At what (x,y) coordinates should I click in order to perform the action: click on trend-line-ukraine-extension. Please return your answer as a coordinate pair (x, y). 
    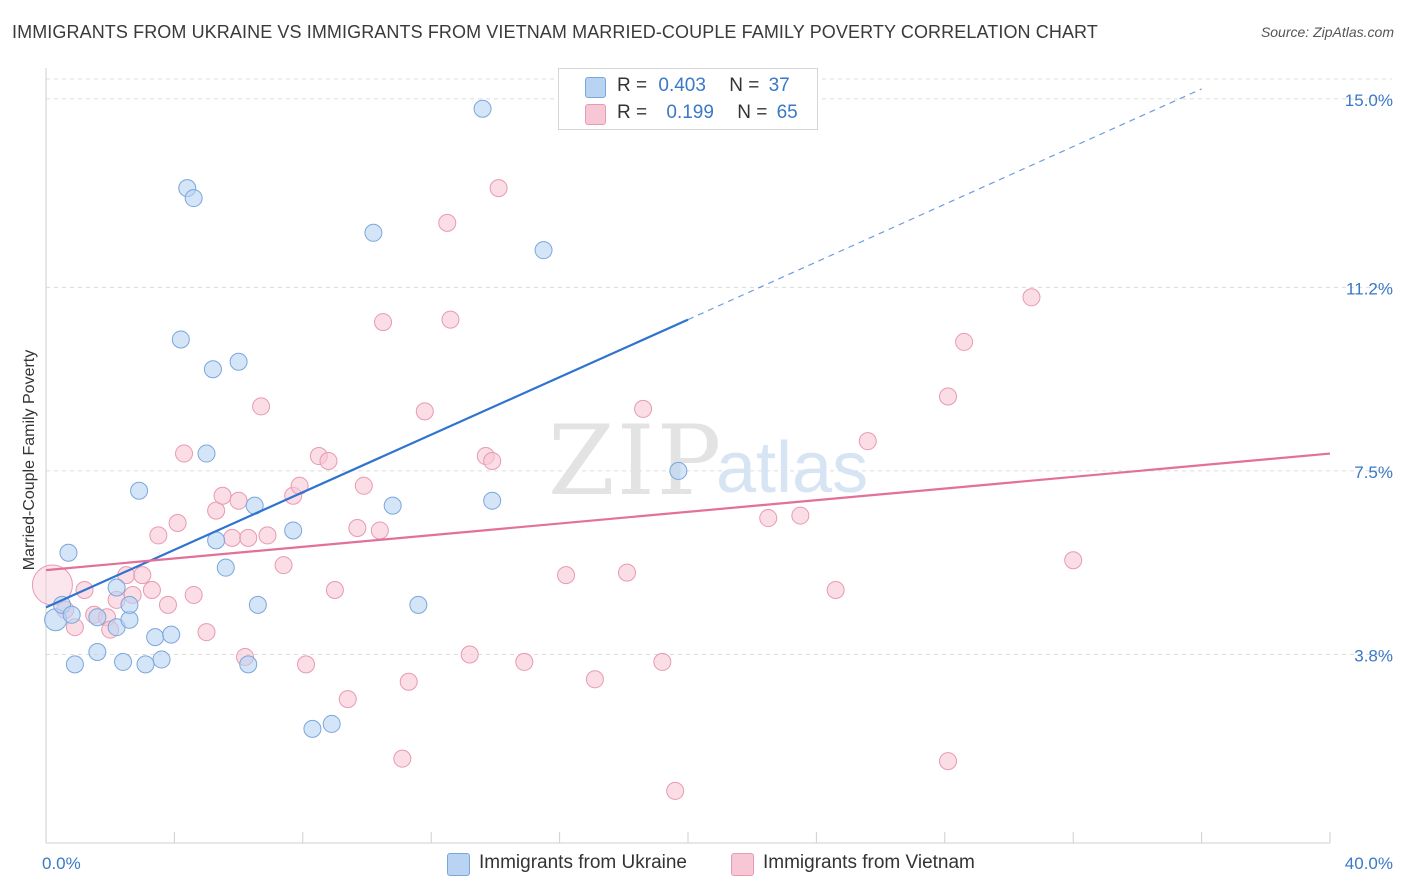
    Looking at the image, I should click on (944, 204).